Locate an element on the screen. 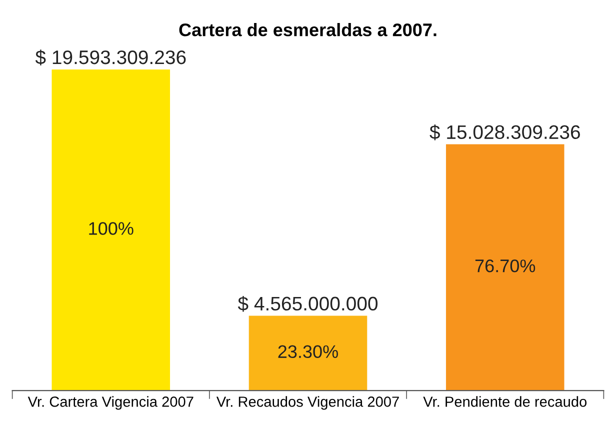  x-tick-label: Vr. Cartera Vigencia 2007 is located at coordinates (111, 403).